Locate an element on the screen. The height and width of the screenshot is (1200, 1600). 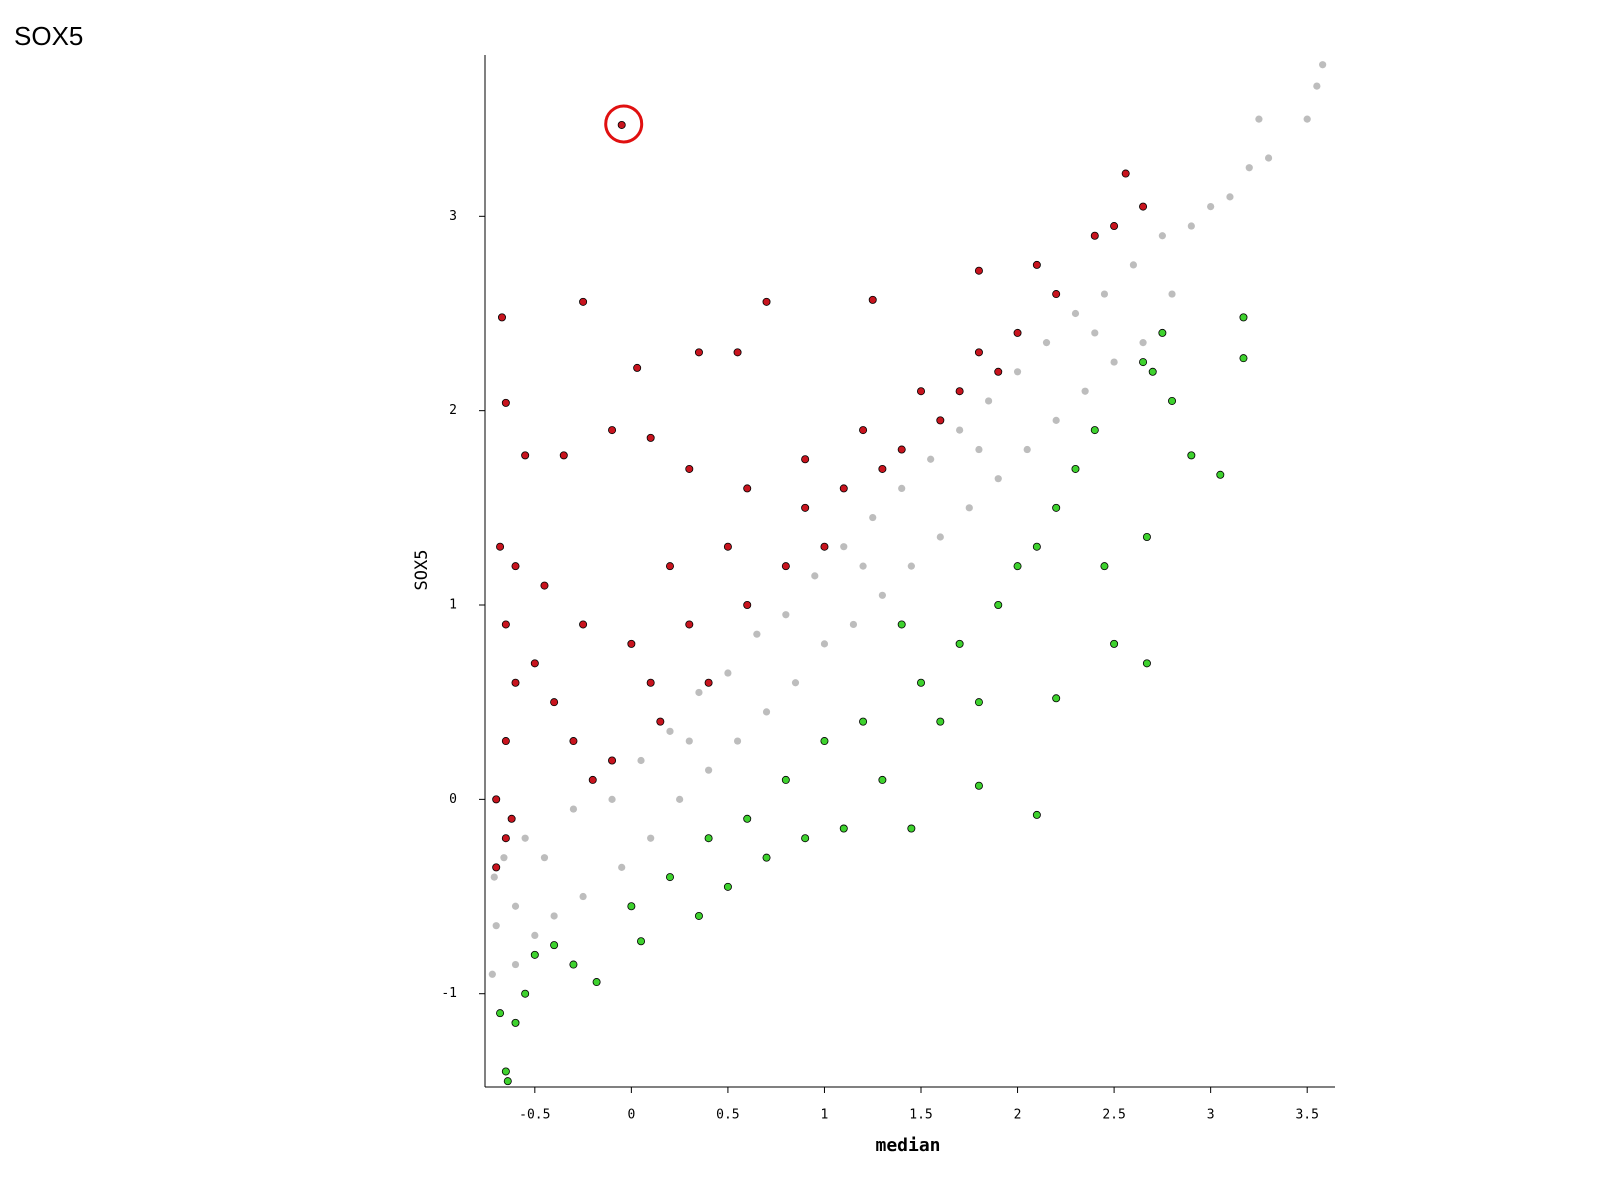
x-tick-label: 0 is located at coordinates (631, 1115).